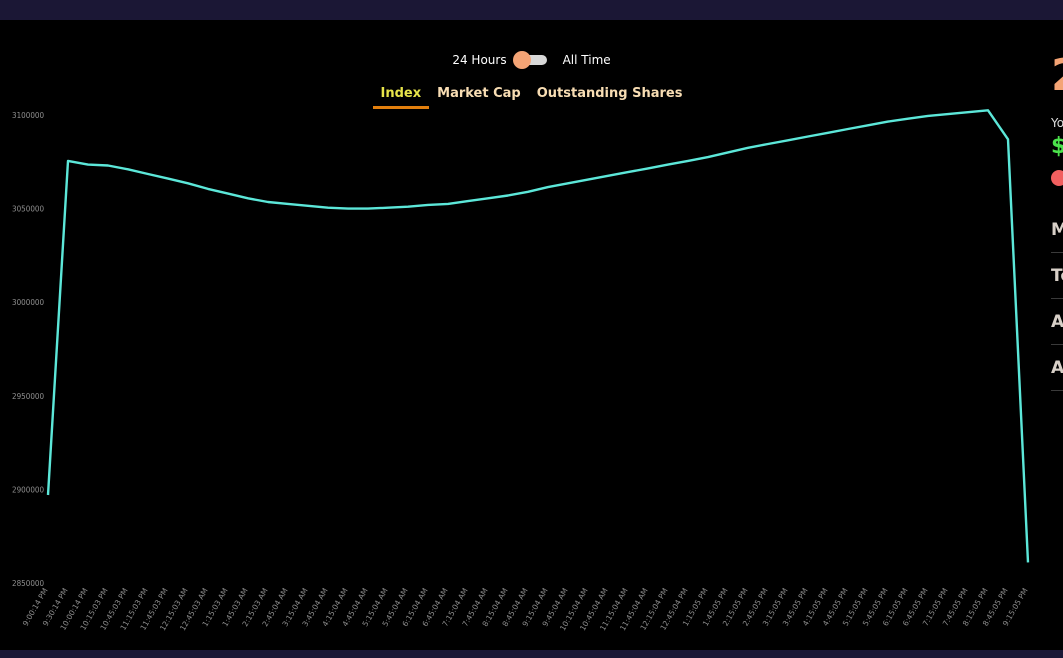 This screenshot has width=1063, height=658. What do you see at coordinates (586, 60) in the screenshot?
I see `toggle-label-all-time: All Time` at bounding box center [586, 60].